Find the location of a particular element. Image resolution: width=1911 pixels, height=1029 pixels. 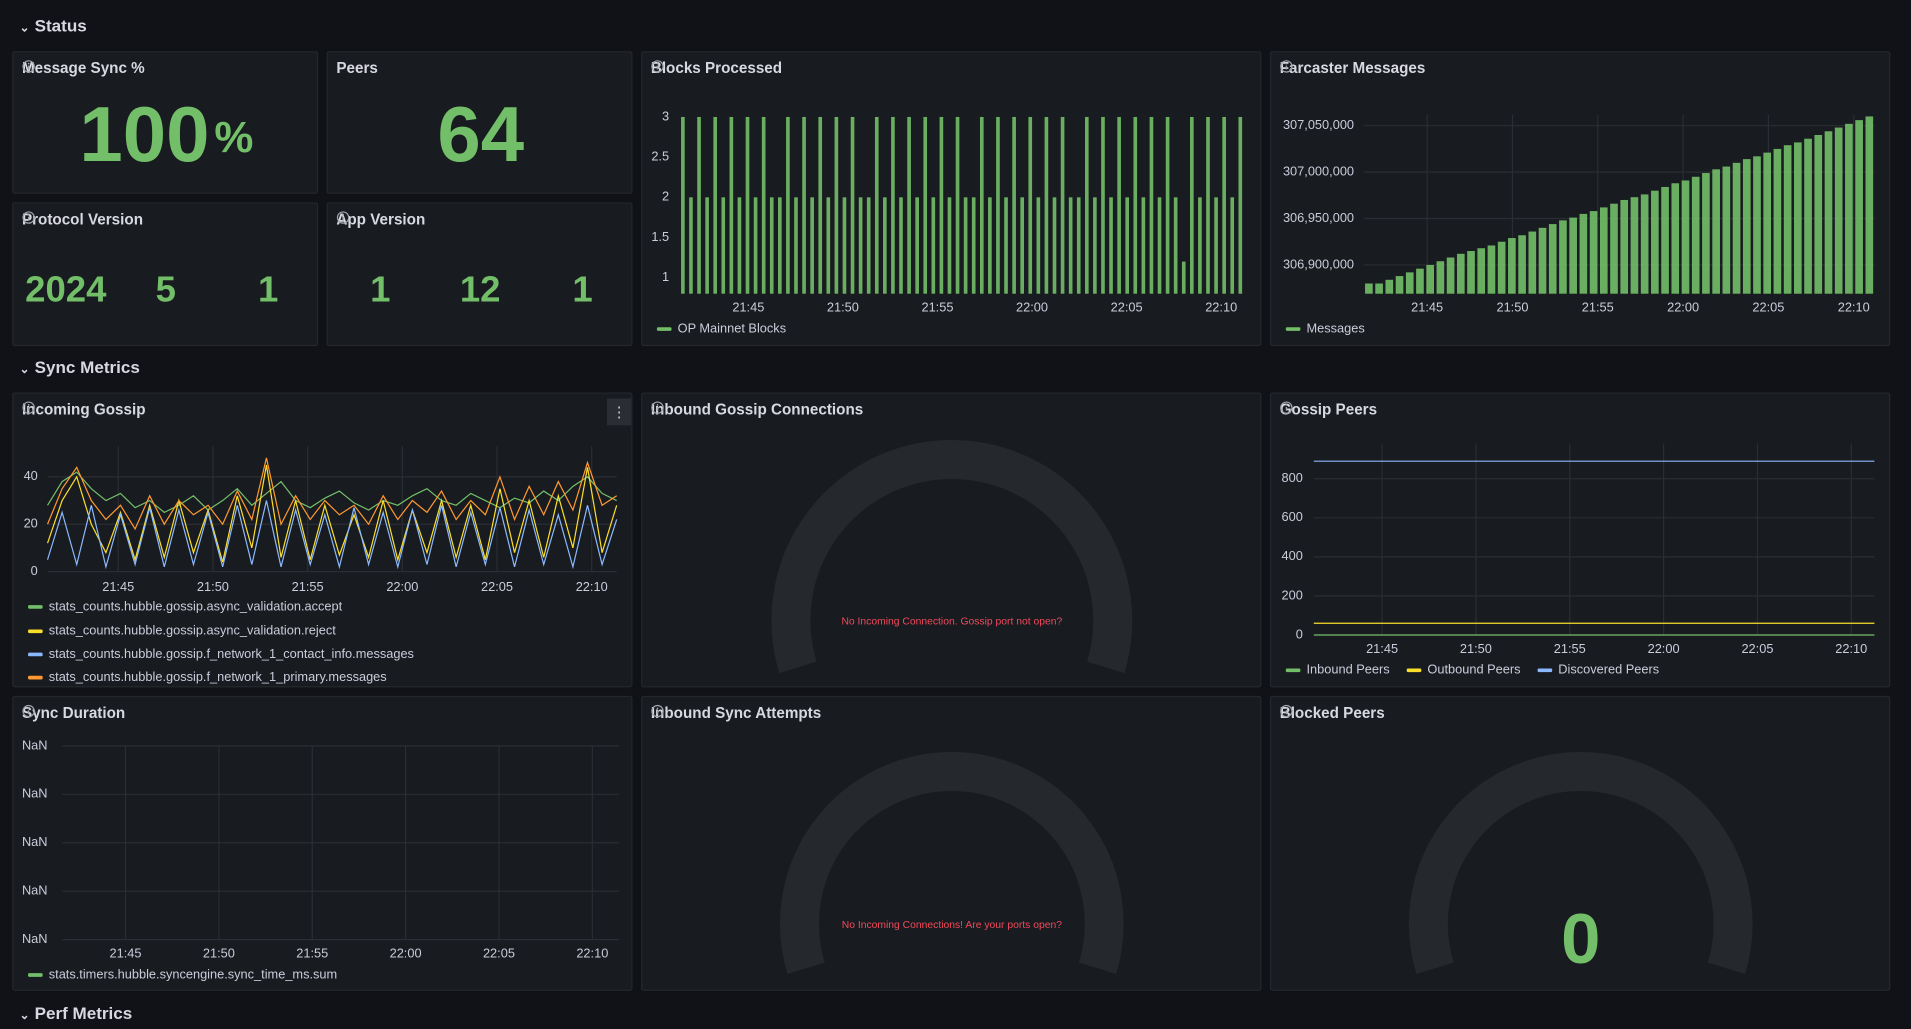

stat-value: 12 is located at coordinates (480, 288).